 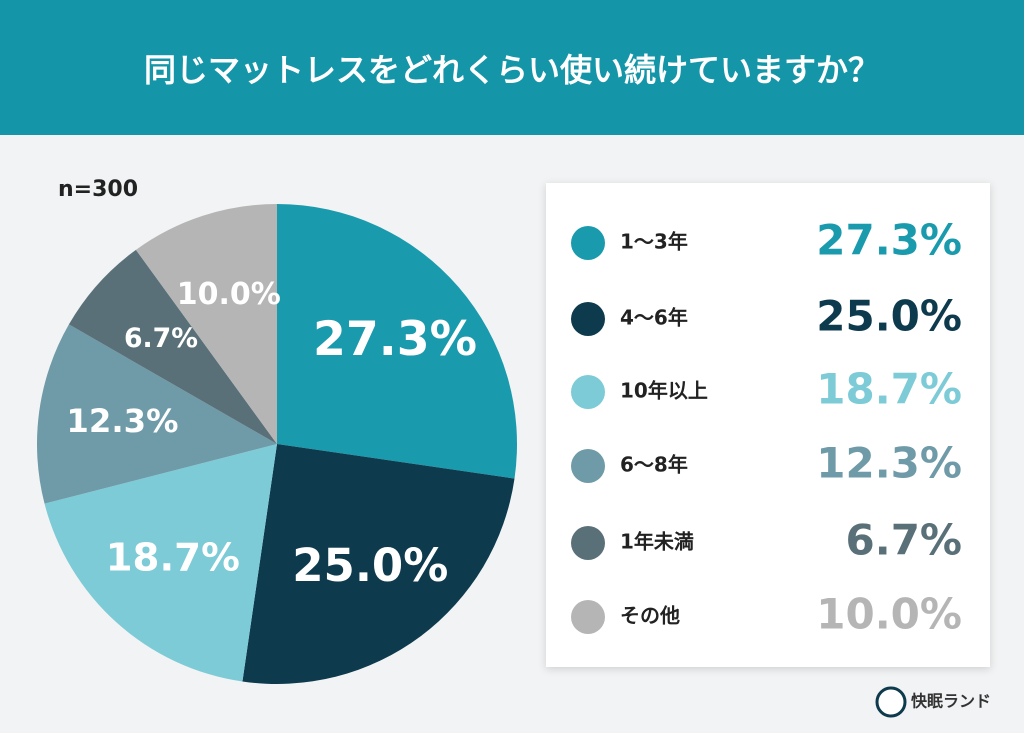 What do you see at coordinates (650, 616) in the screenshot?
I see `legend-label: その他` at bounding box center [650, 616].